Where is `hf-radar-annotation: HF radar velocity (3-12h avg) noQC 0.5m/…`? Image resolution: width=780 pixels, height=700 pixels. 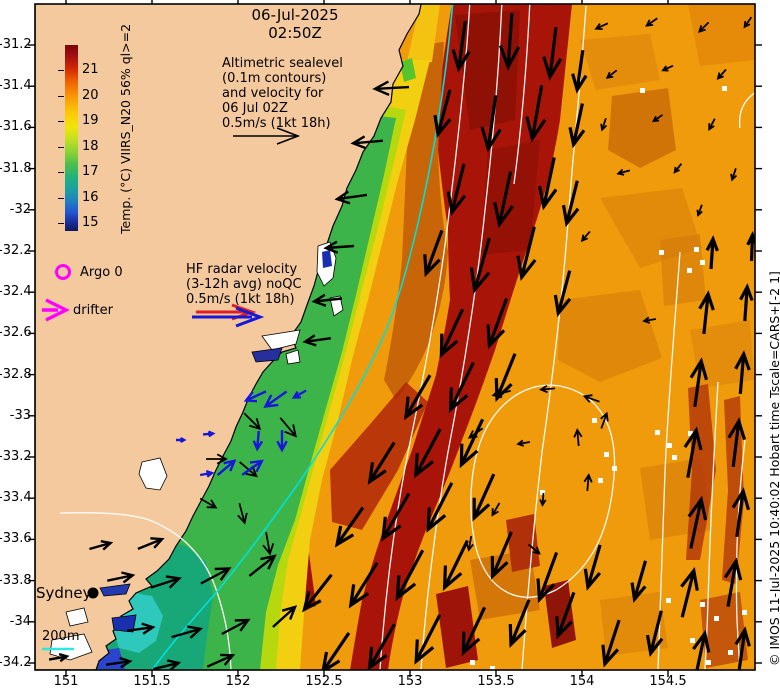
hf-radar-annotation: HF radar velocity (3-12h avg) noQC 0.5m/… is located at coordinates (244, 284).